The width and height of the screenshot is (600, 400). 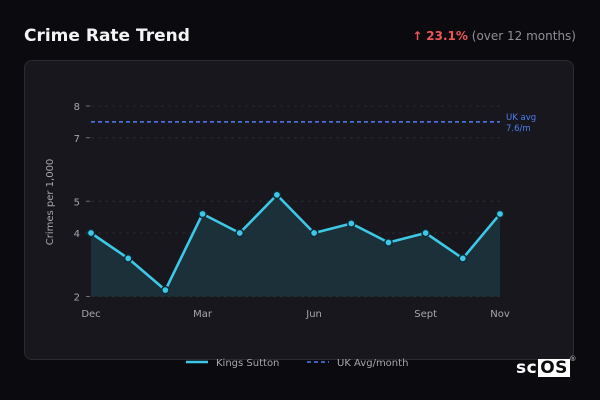 I want to click on y-tick-label-2: 2, so click(x=77, y=298).